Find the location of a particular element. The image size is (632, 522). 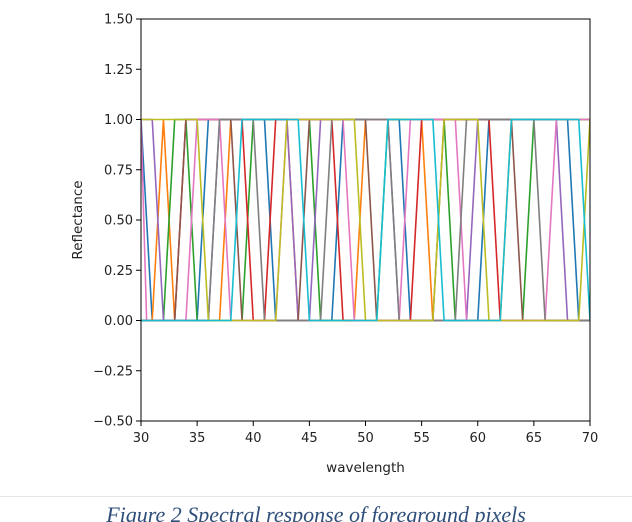

y-tick-label: 1.50 is located at coordinates (118, 20).